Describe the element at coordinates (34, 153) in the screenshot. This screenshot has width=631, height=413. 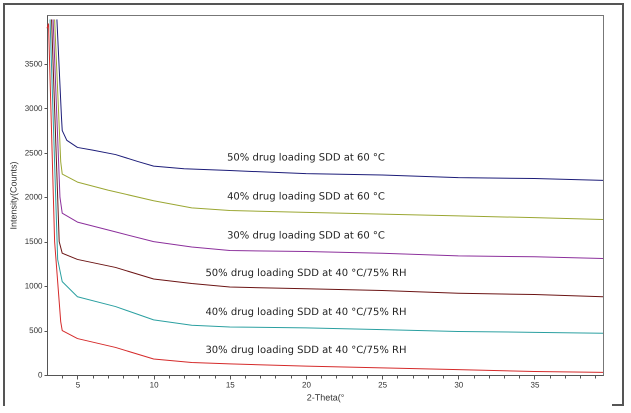
I see `y-tick-label: 2500` at that location.